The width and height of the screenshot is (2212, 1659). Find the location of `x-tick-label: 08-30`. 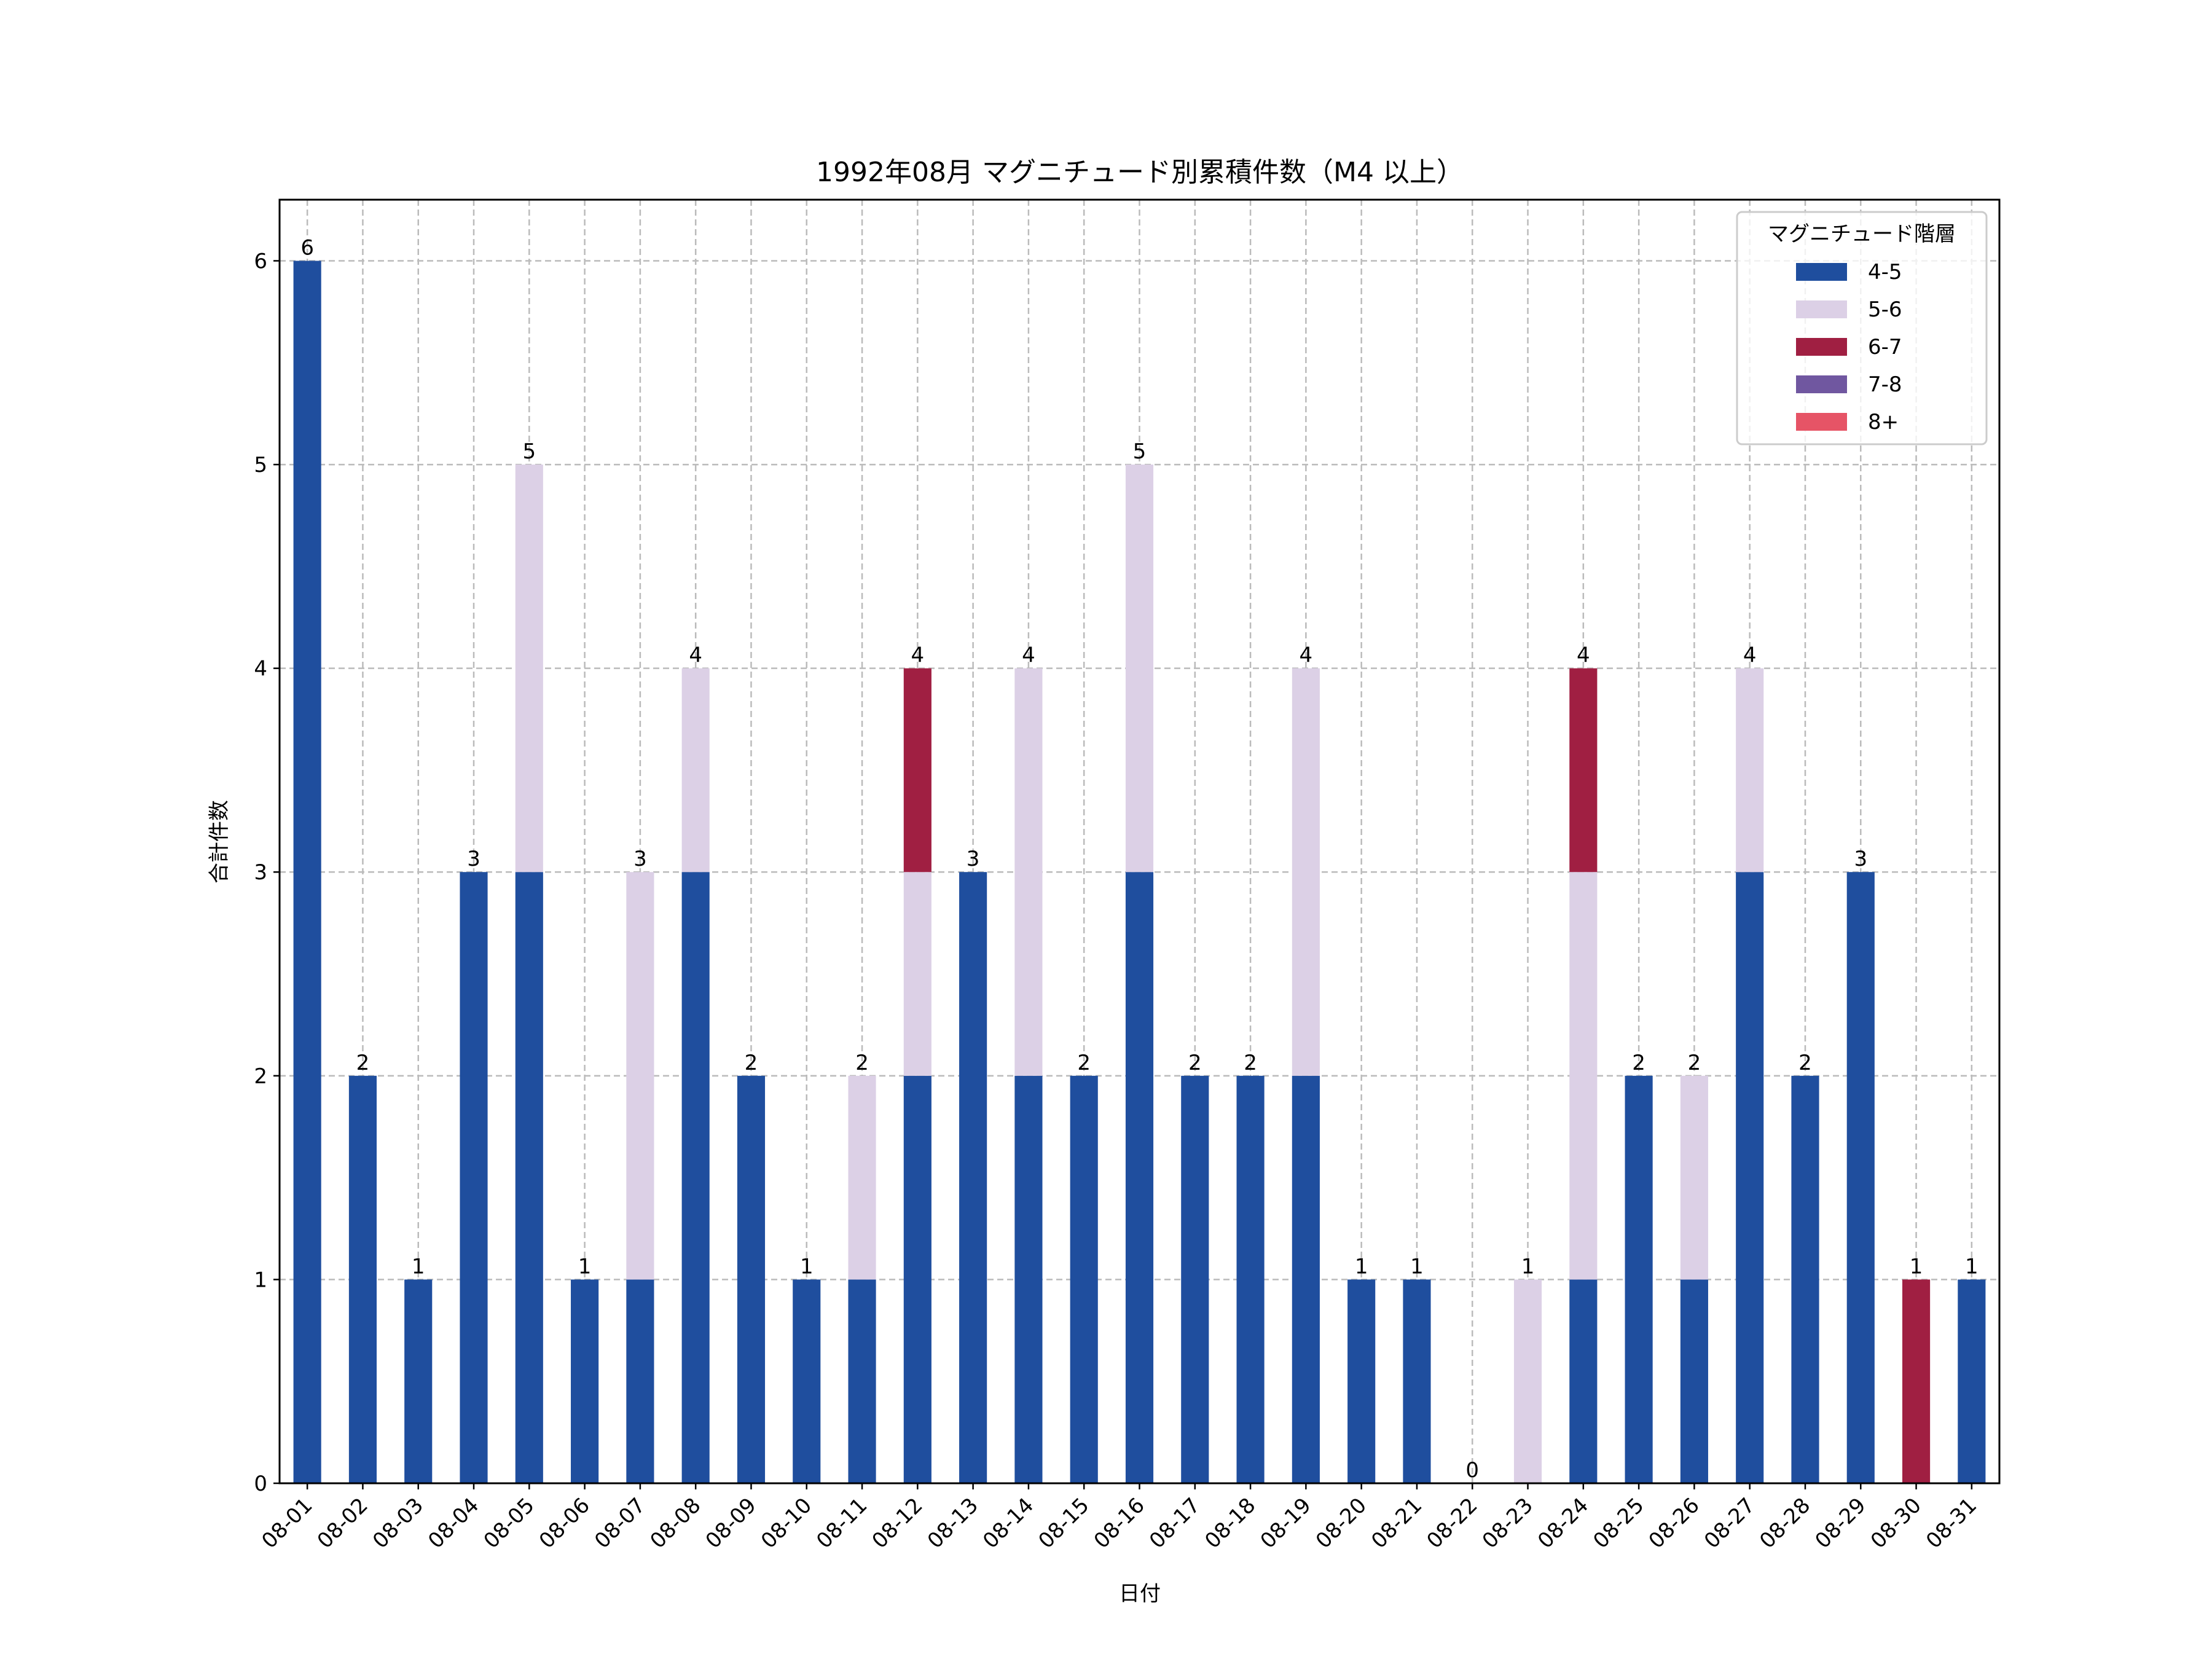

x-tick-label: 08-30 is located at coordinates (1896, 1523).